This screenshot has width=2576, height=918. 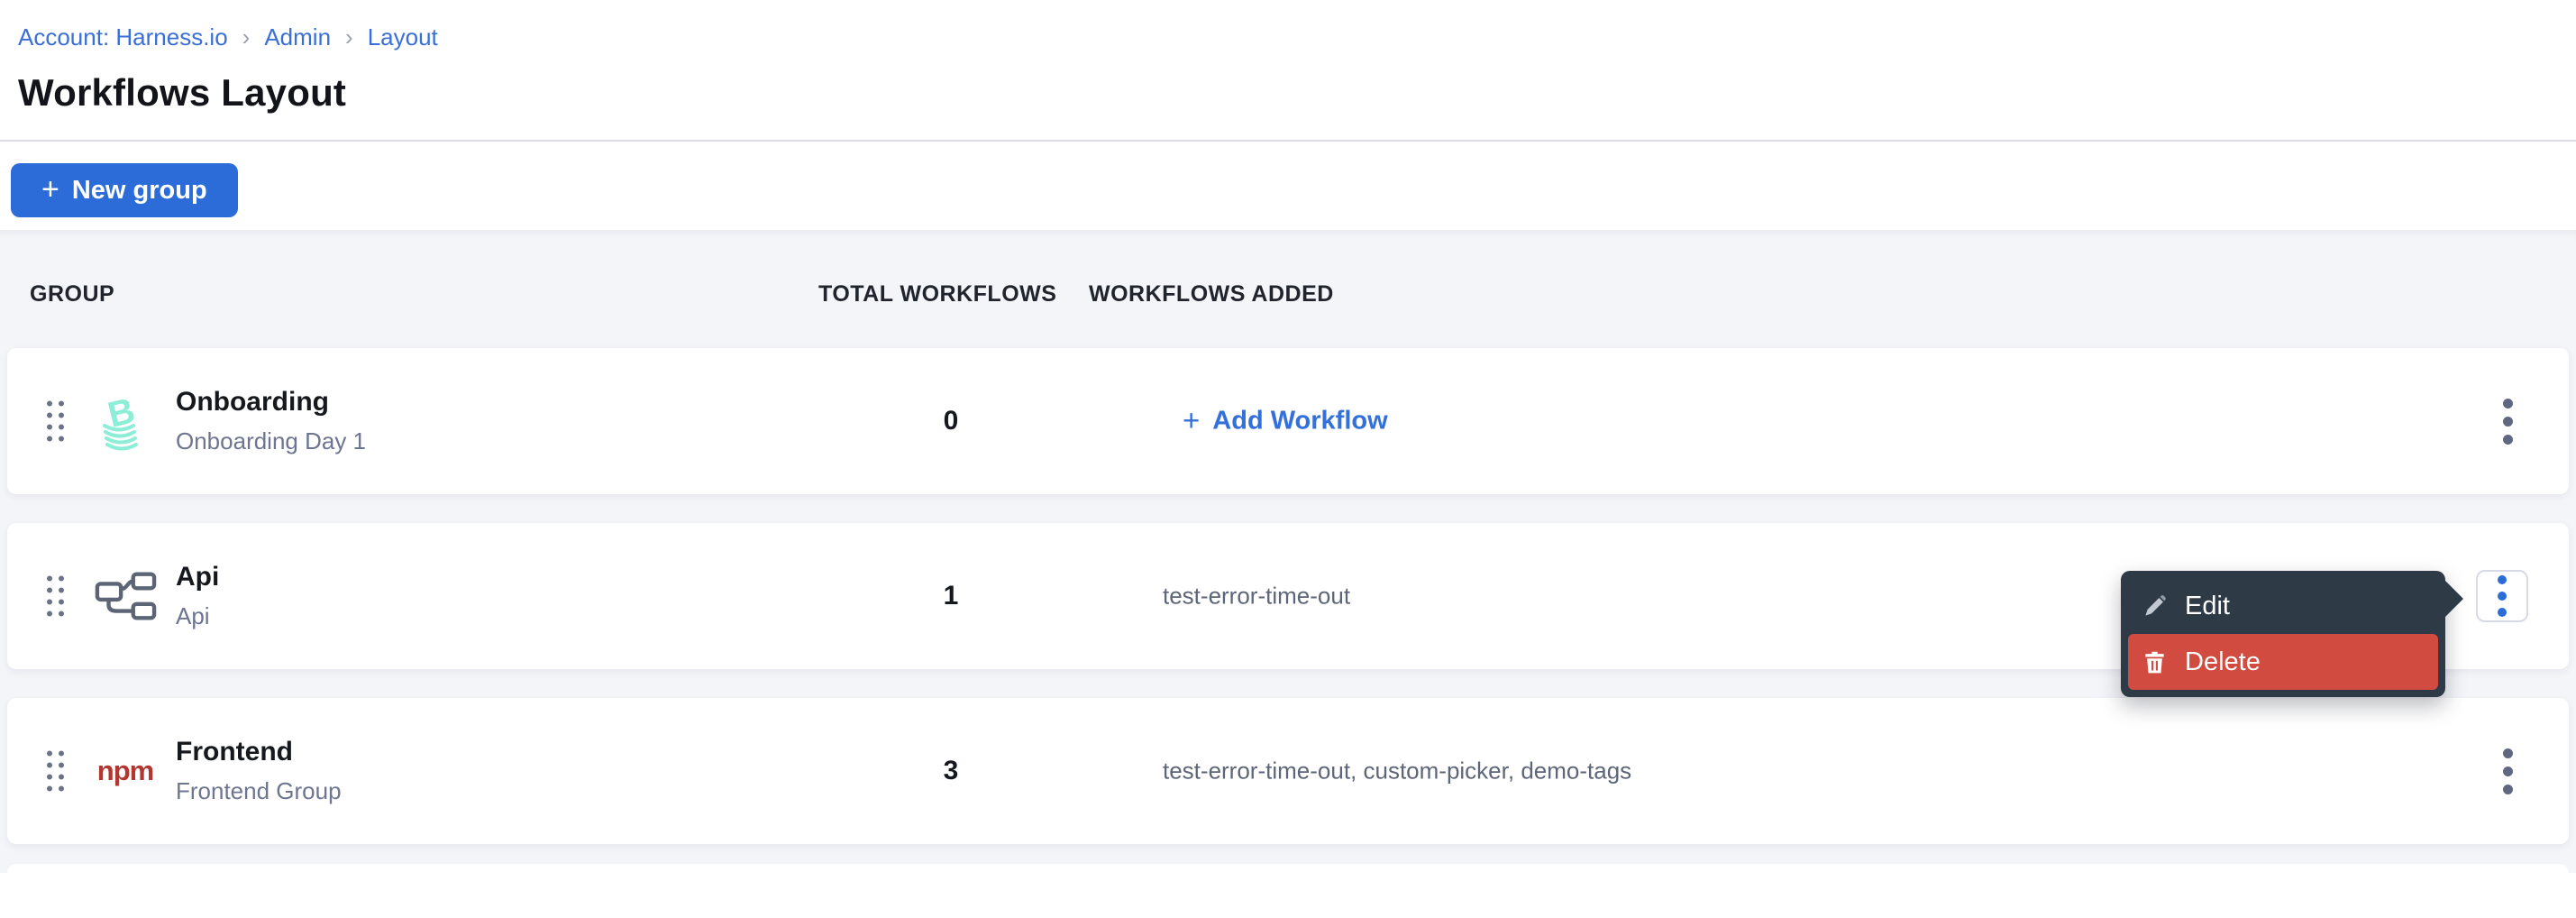 I want to click on stacked-layers-b-icon: B, so click(x=125, y=421).